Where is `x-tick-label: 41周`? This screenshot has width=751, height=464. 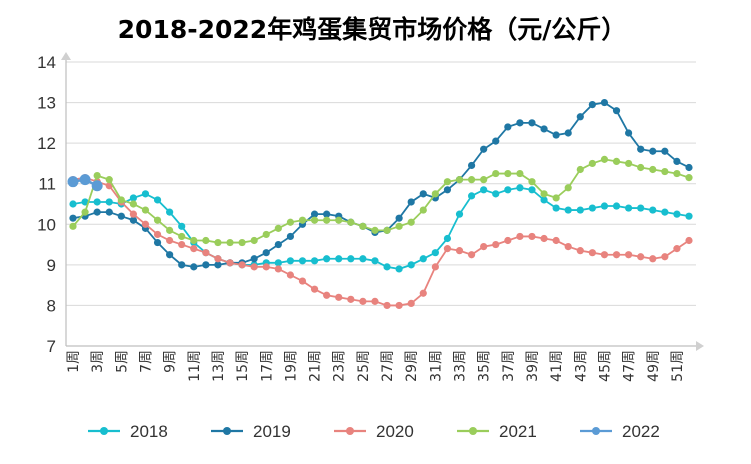 x-tick-label: 41周 is located at coordinates (557, 366).